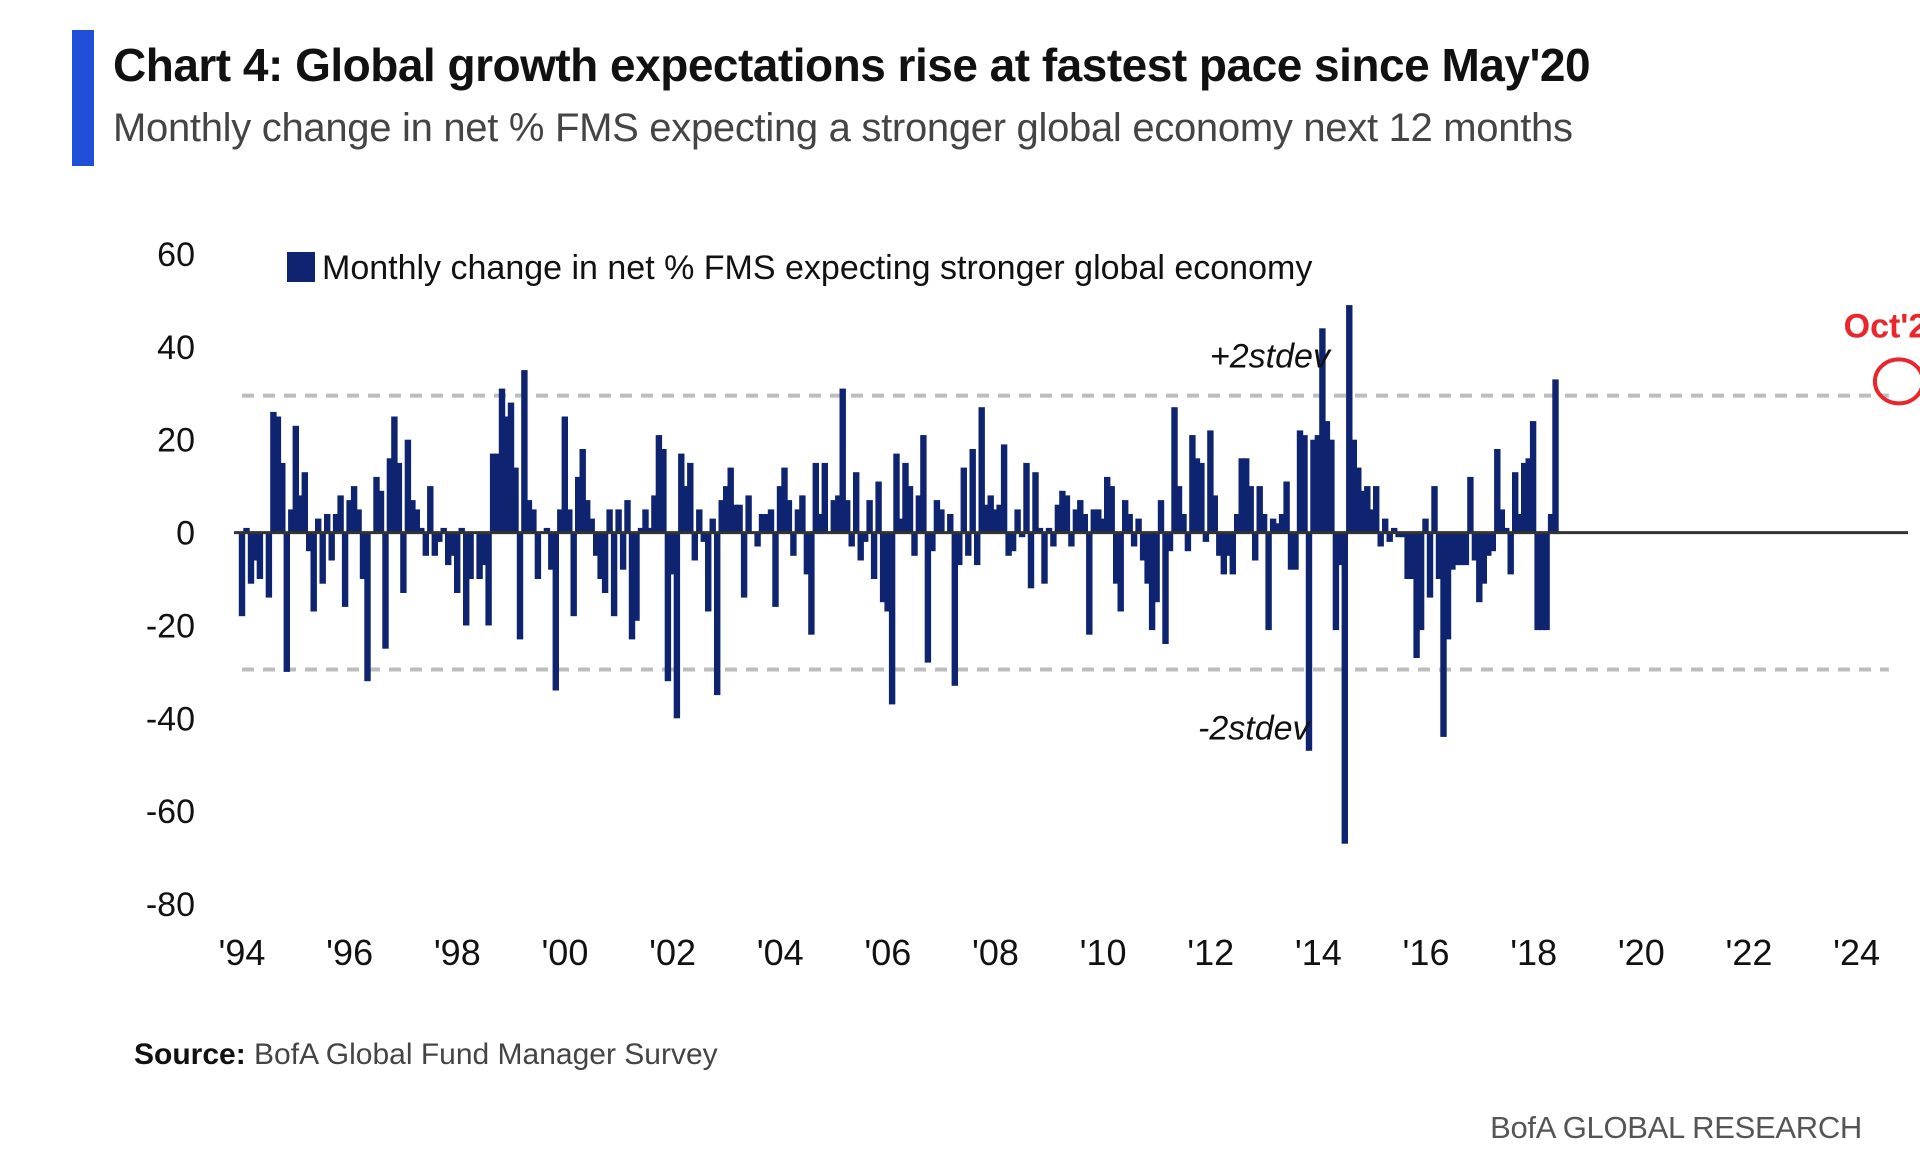  What do you see at coordinates (83, 98) in the screenshot?
I see `title-accent-bar` at bounding box center [83, 98].